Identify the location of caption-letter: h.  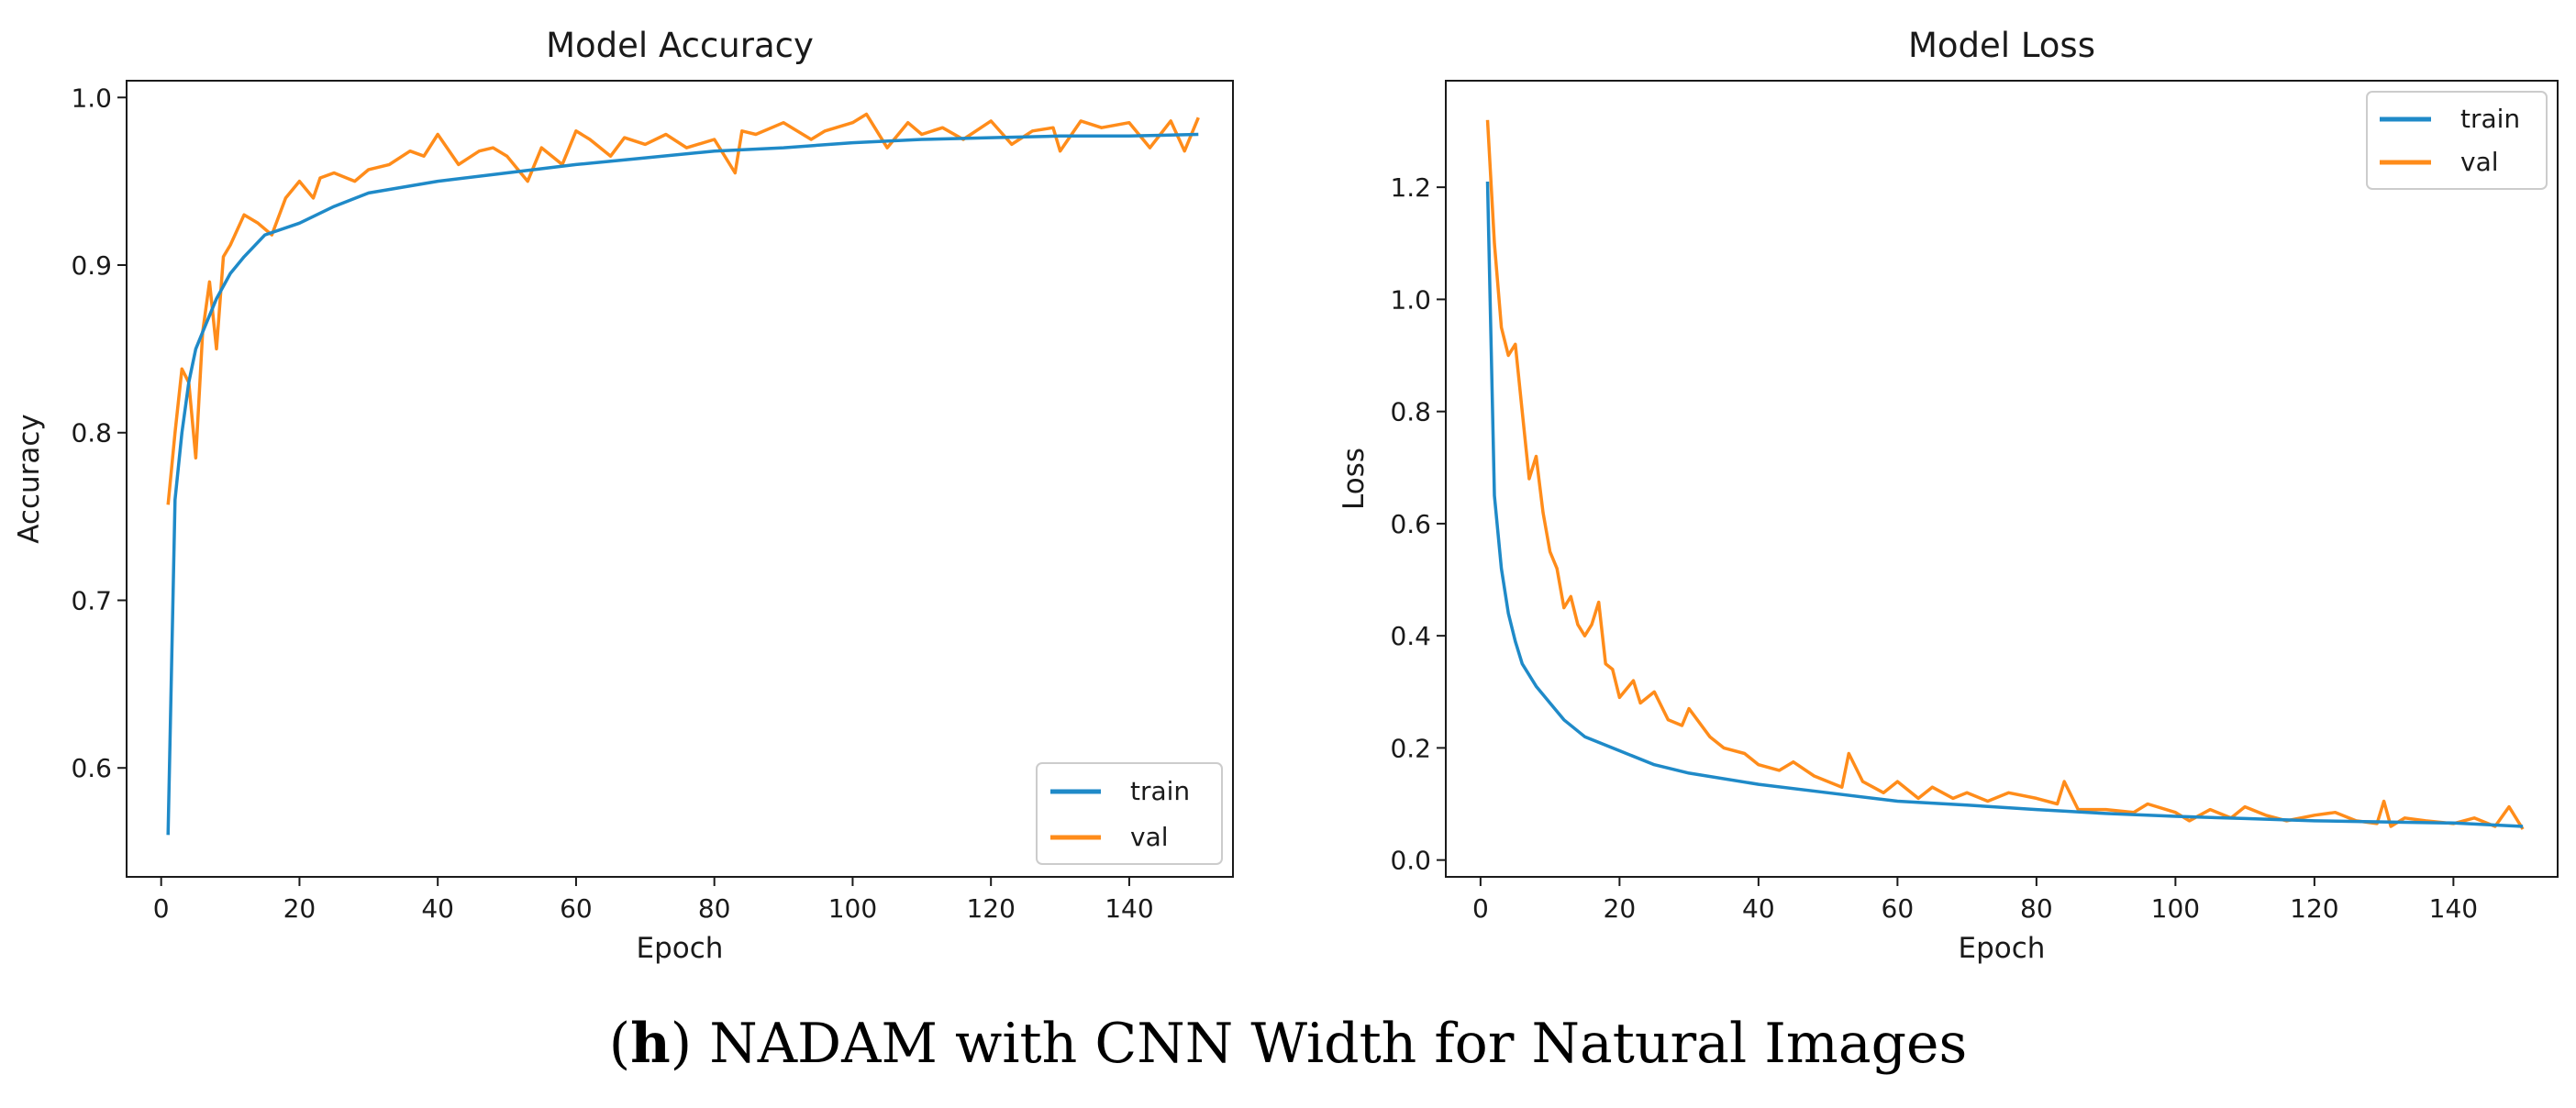
(650, 1044).